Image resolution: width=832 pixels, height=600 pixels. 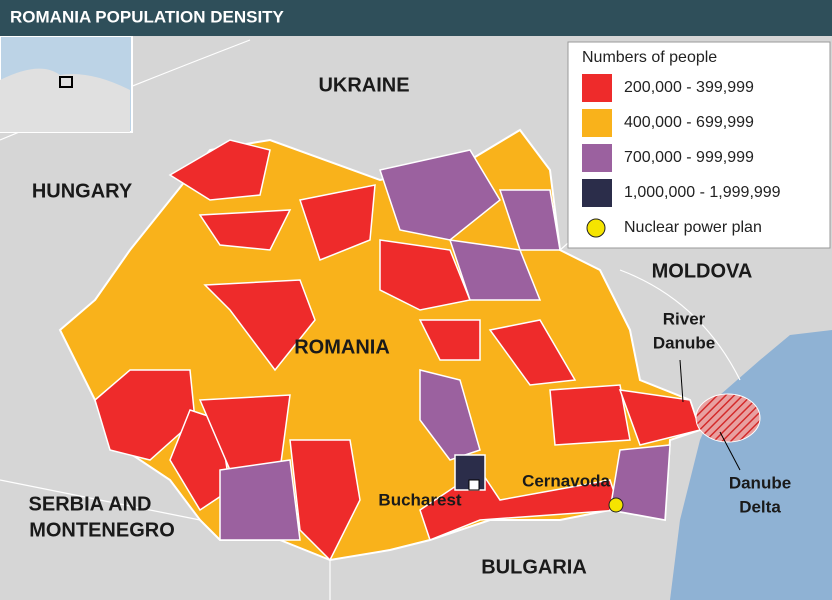 What do you see at coordinates (681, 381) in the screenshot?
I see `river-pointer` at bounding box center [681, 381].